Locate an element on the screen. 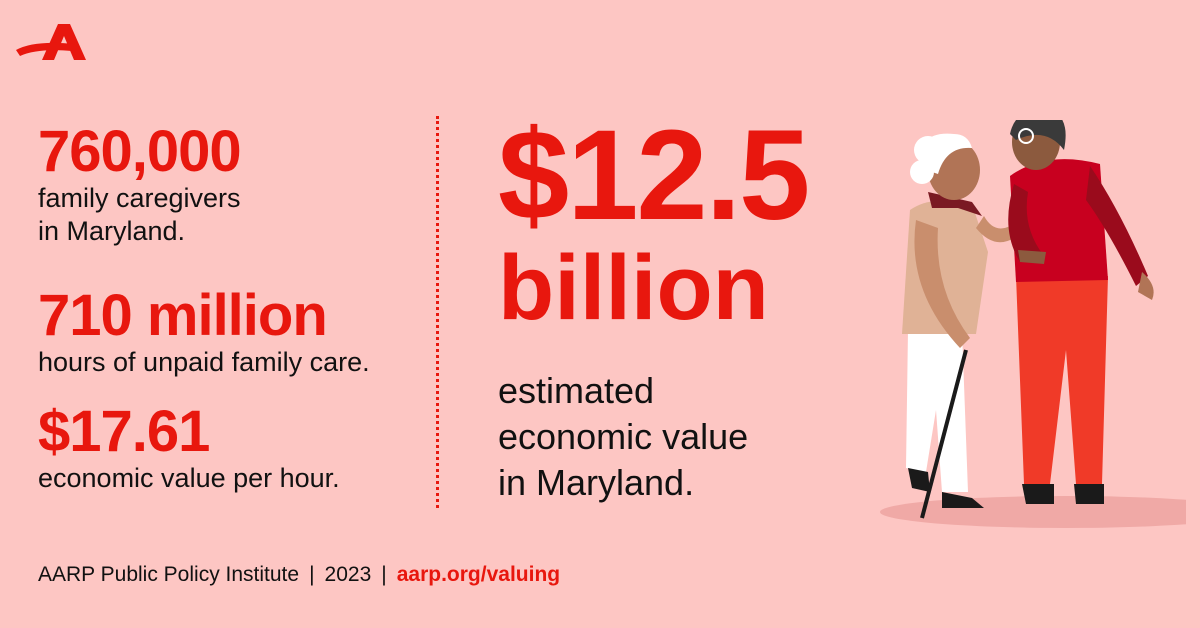 This screenshot has height=628, width=1200. stat-hourly-value: $17.61 economic value per hour. is located at coordinates (189, 448).